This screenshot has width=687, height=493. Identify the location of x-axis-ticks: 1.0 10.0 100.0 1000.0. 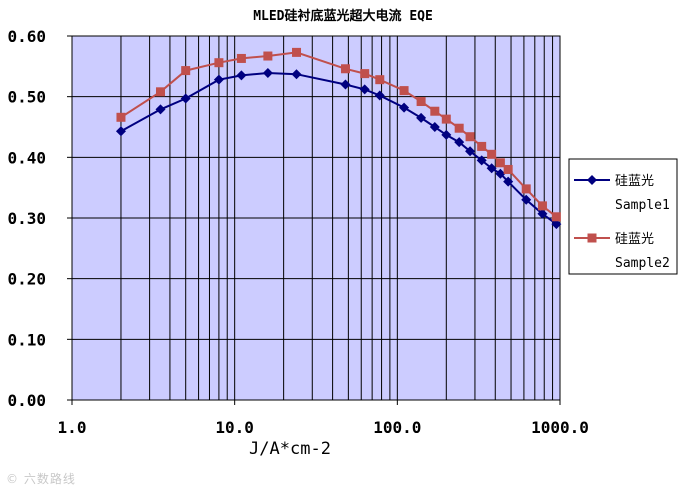
(323, 418).